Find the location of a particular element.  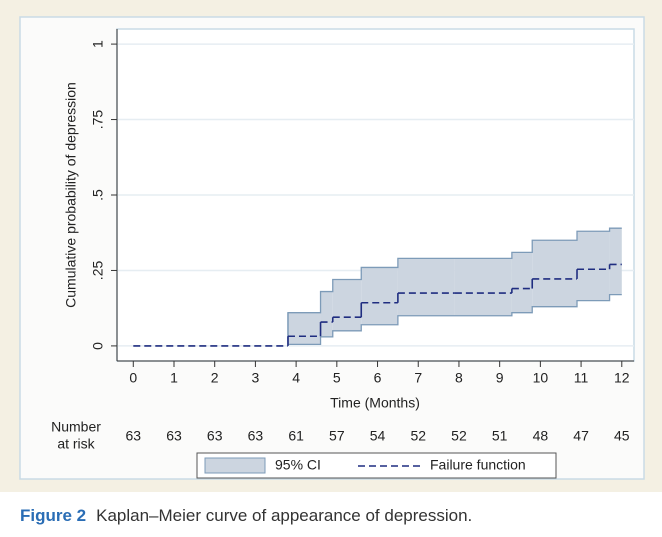

legend-label: 95% CI is located at coordinates (298, 465).